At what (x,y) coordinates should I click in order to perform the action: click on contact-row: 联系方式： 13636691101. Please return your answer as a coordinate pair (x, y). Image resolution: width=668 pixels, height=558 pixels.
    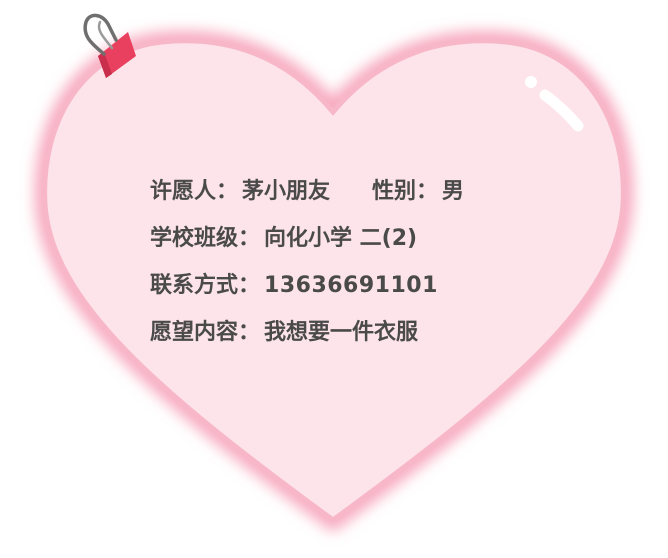
    Looking at the image, I should click on (307, 285).